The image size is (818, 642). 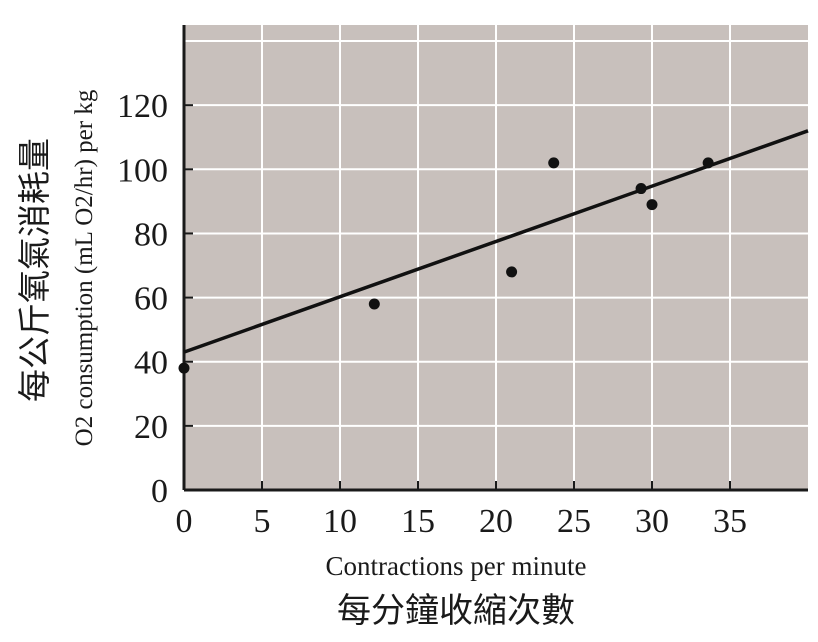 What do you see at coordinates (159, 491) in the screenshot?
I see `y-tick-label: 0` at bounding box center [159, 491].